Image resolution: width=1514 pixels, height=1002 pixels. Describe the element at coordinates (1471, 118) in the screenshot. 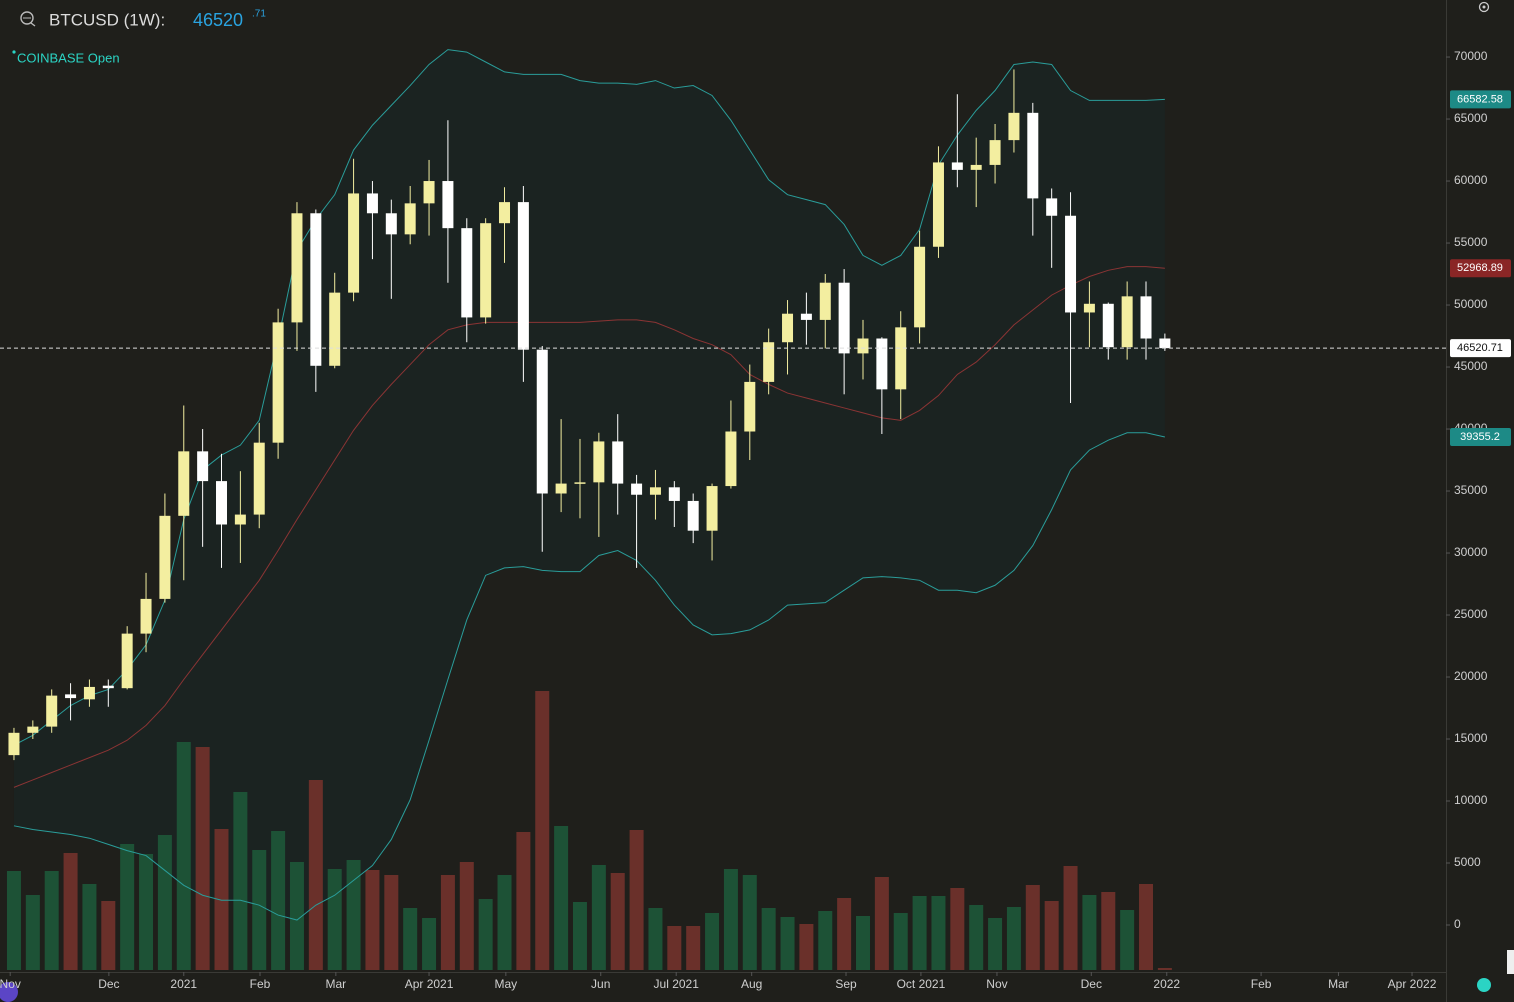

I see `y-tick-label: 65000` at that location.